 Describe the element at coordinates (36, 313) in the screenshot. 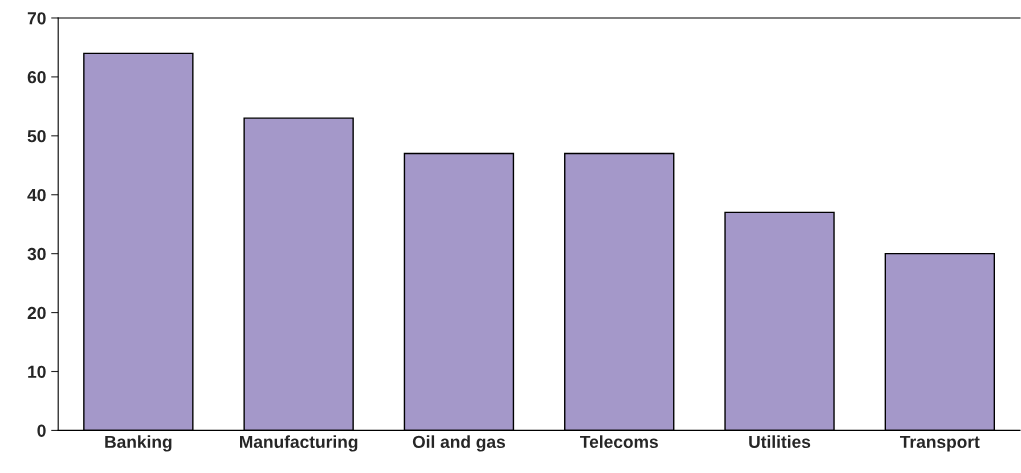

I see `y-tick-label: 20` at that location.